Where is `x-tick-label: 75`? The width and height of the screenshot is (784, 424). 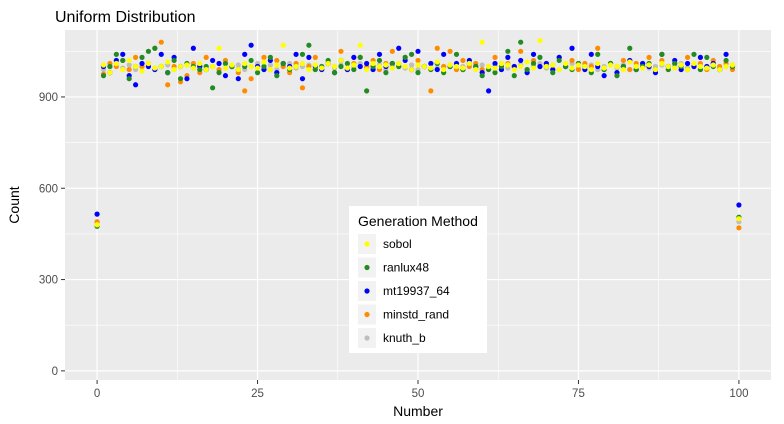 x-tick-label: 75 is located at coordinates (578, 394).